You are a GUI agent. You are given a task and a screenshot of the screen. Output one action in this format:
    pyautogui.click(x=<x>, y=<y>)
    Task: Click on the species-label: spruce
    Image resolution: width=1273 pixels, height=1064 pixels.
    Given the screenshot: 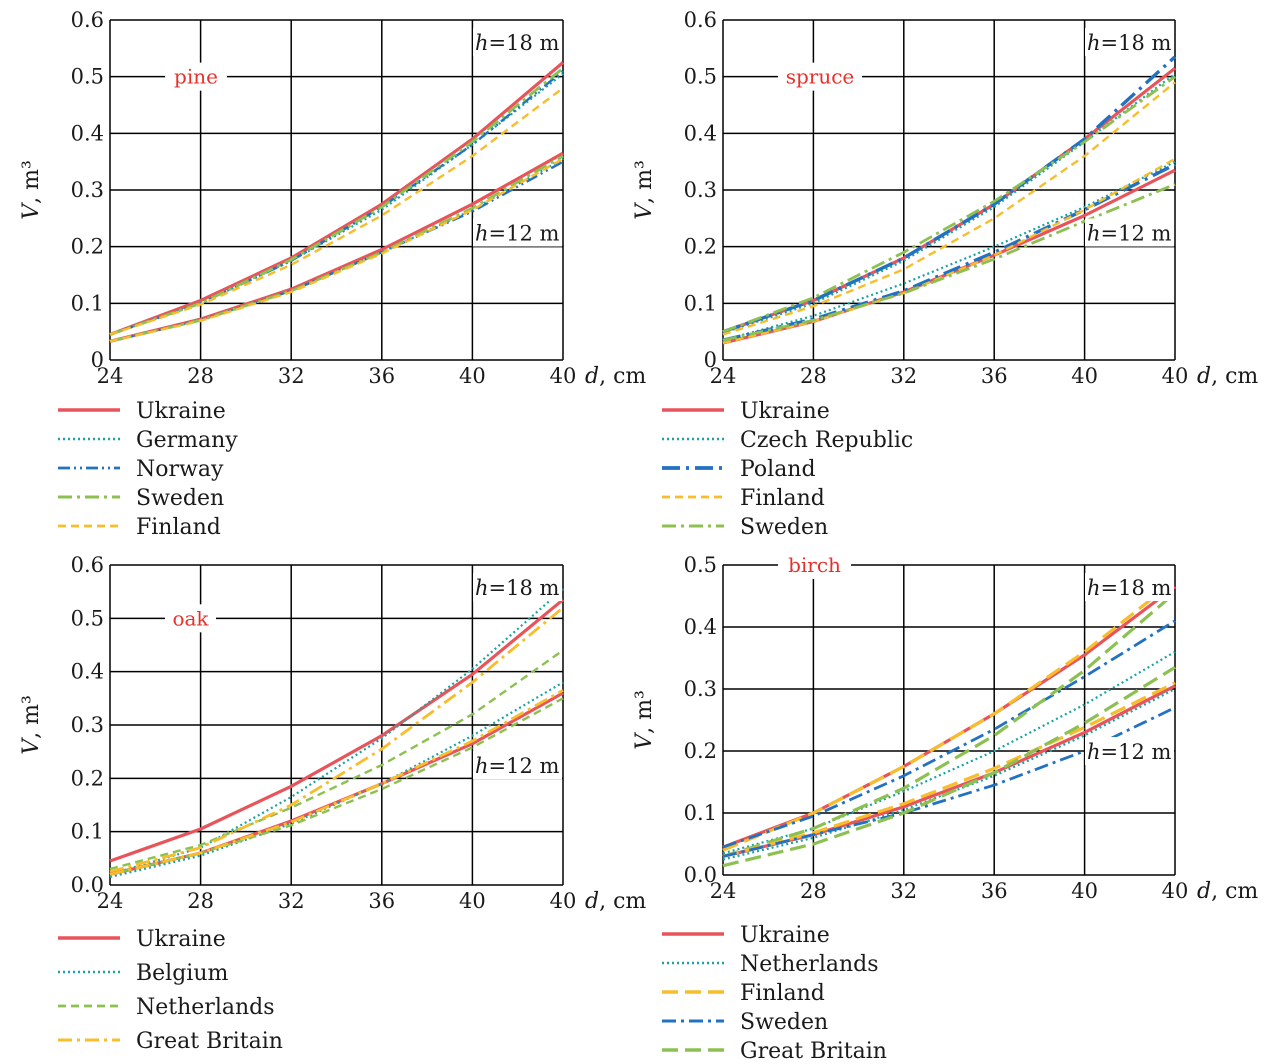 What is the action you would take?
    pyautogui.click(x=820, y=77)
    